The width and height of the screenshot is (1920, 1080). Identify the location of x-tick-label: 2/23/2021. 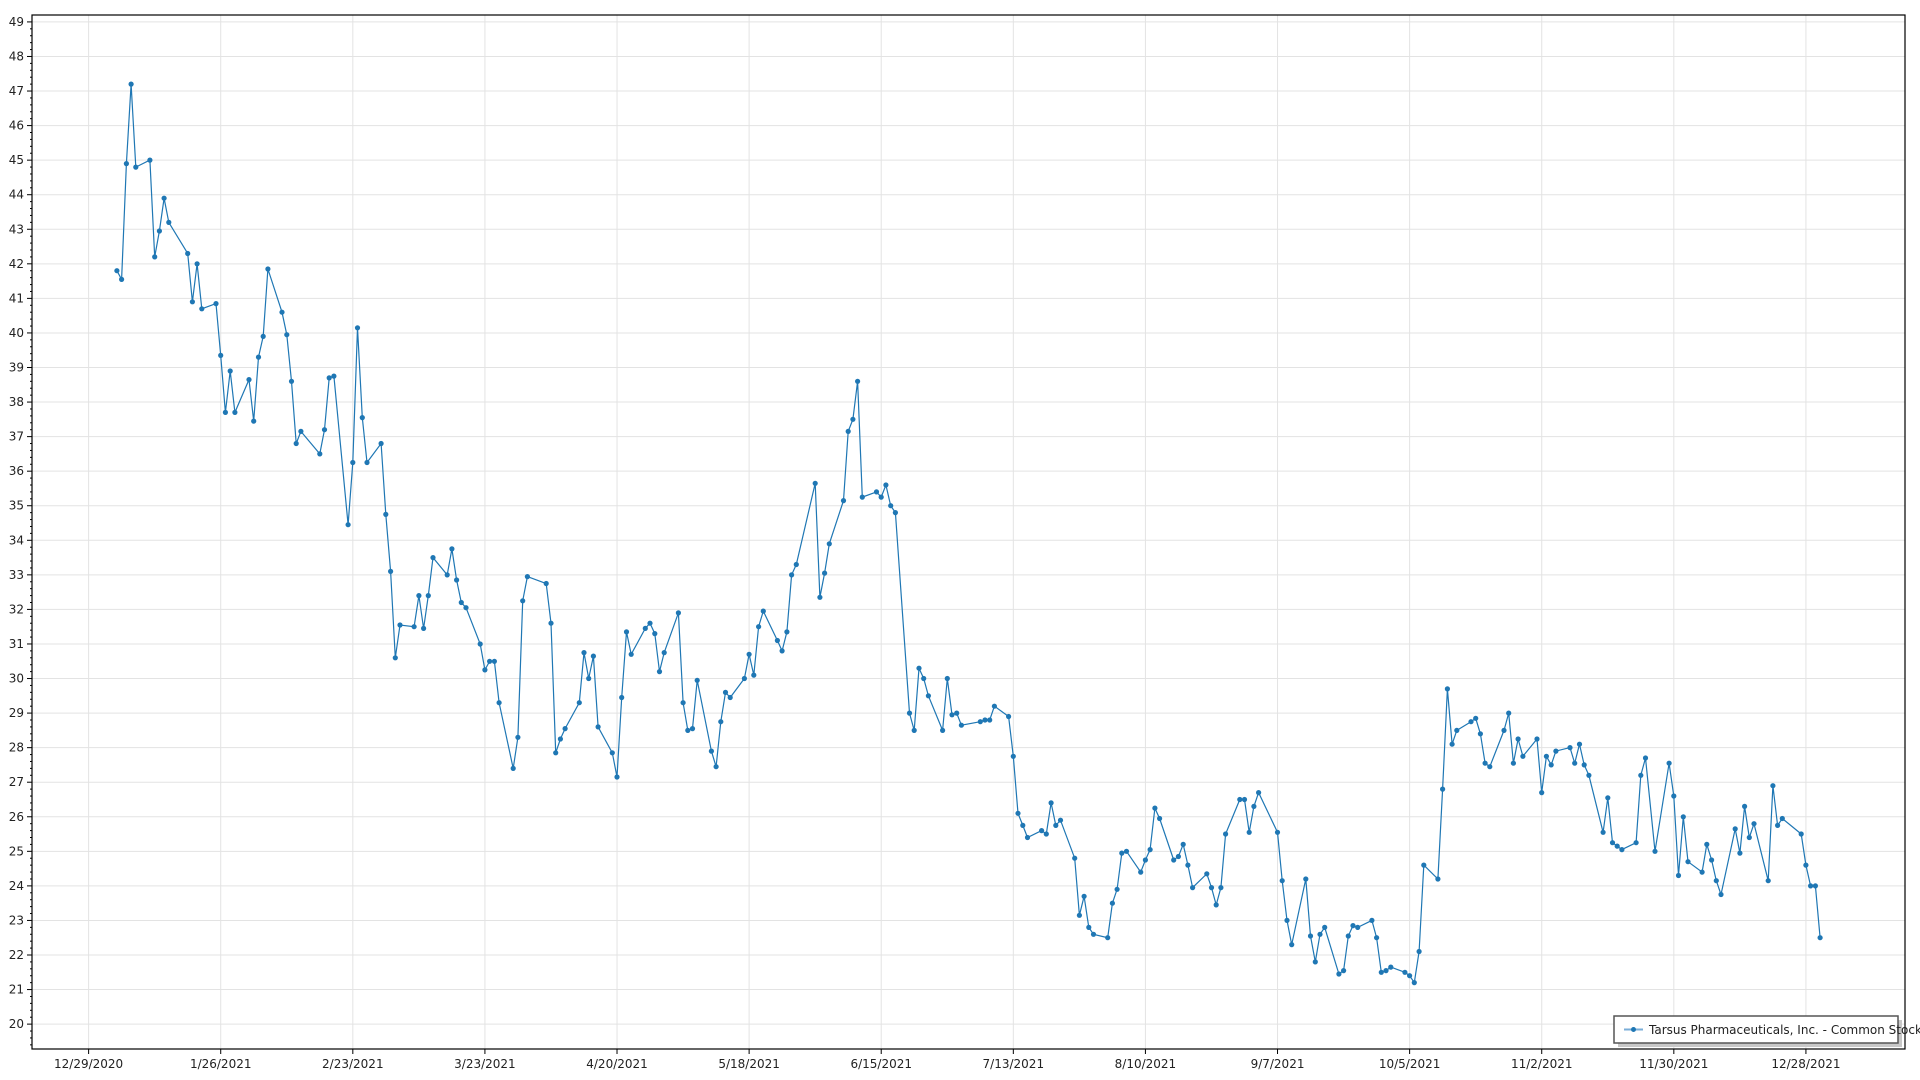
(353, 1064).